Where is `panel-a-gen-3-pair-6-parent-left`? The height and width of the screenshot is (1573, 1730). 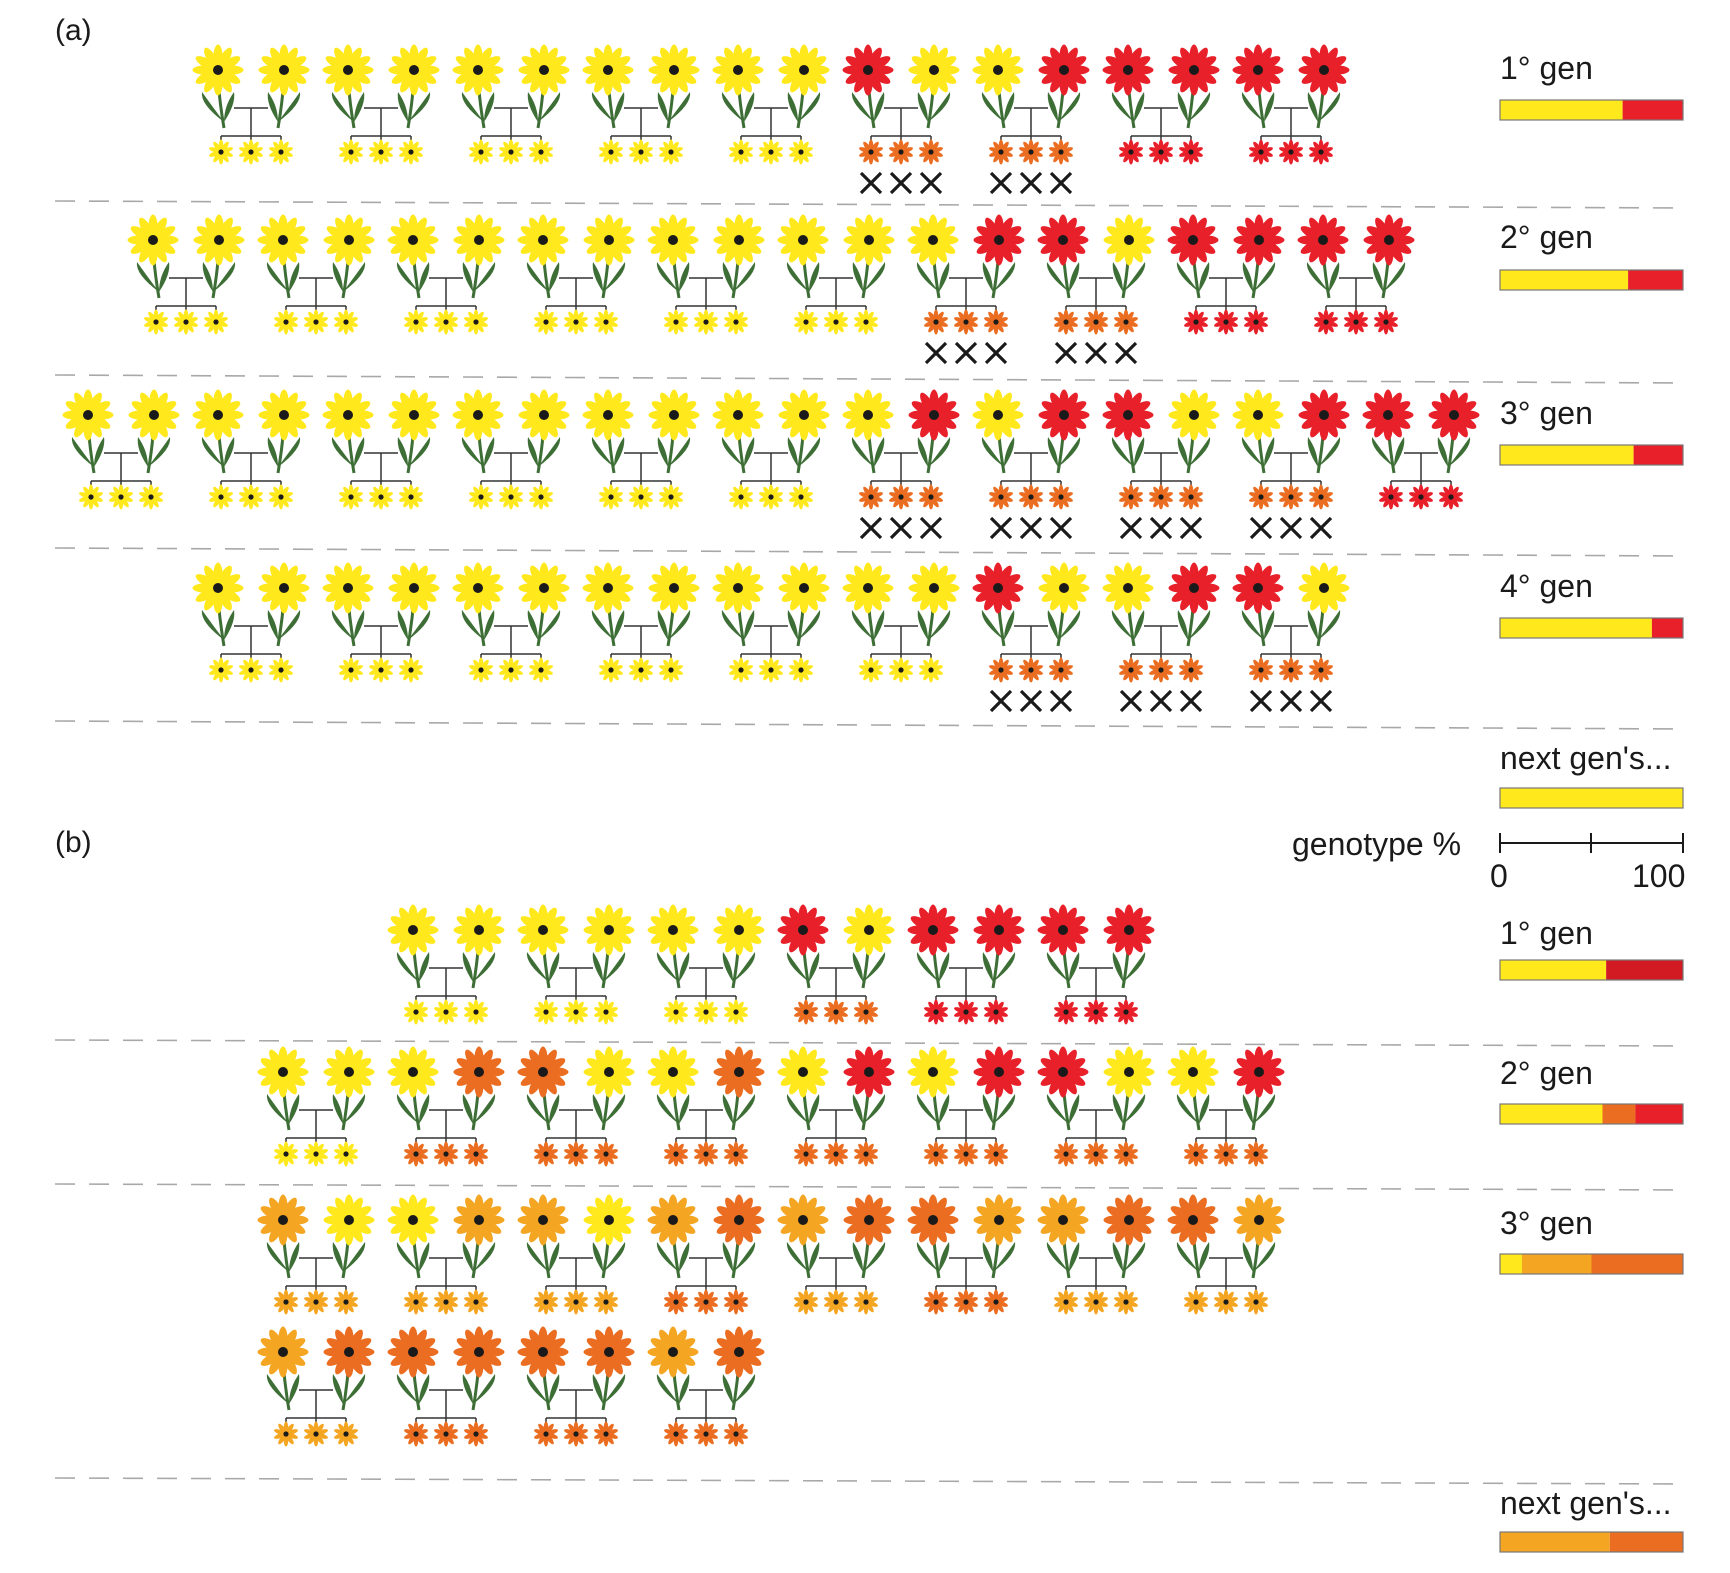
panel-a-gen-3-pair-6-parent-left is located at coordinates (738, 432).